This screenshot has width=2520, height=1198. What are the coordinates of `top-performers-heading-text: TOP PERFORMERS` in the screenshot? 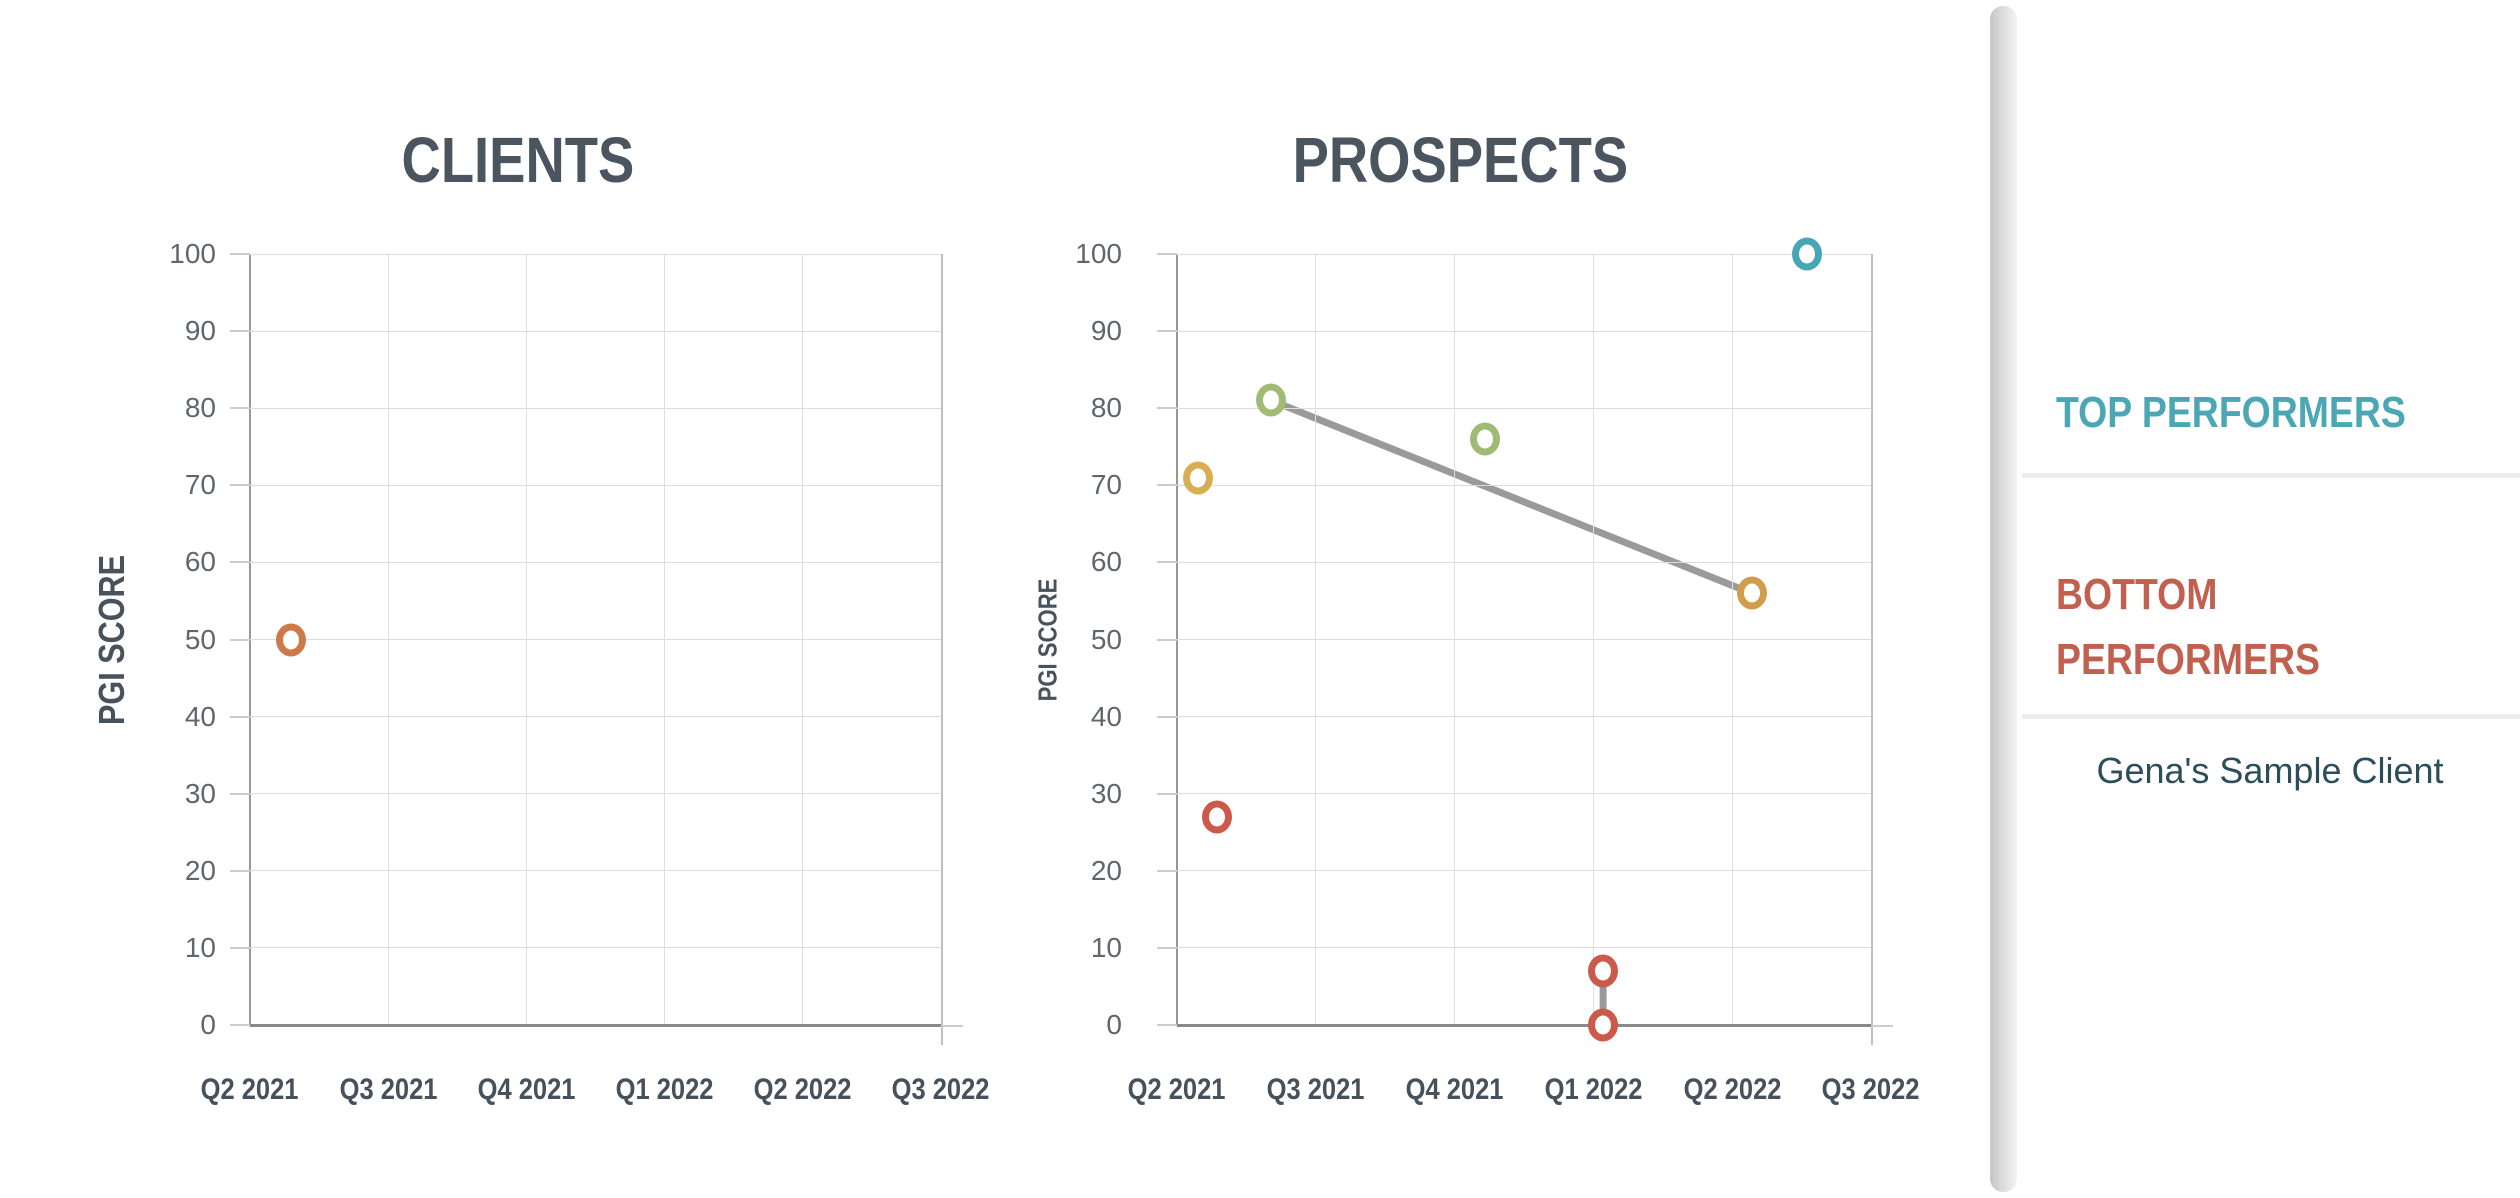 It's located at (2231, 412).